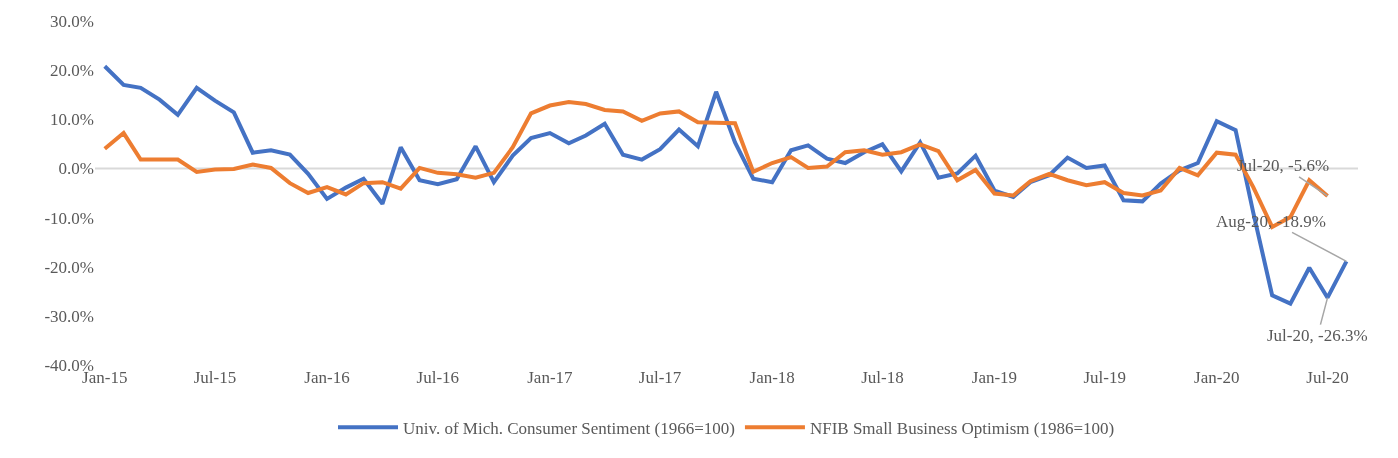 The height and width of the screenshot is (458, 1398). What do you see at coordinates (962, 428) in the screenshot?
I see `legend-label: NFIB Small Business Optimism (1986=100)` at bounding box center [962, 428].